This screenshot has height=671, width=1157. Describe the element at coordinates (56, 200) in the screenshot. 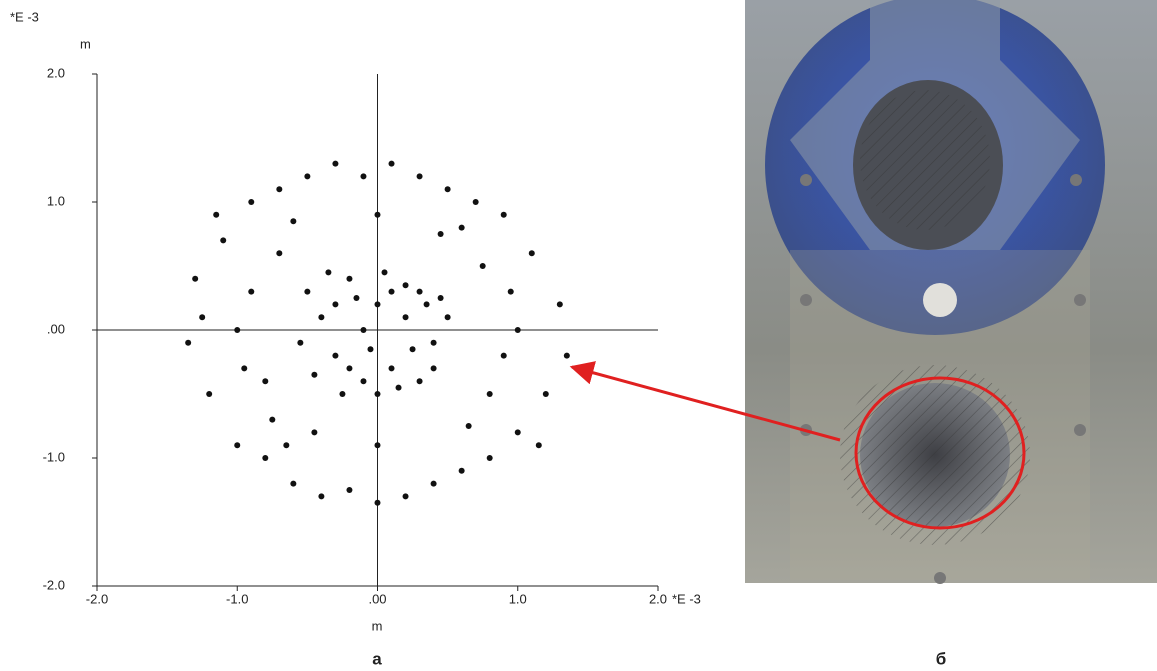

I see `y-tick-label: 1.0` at that location.